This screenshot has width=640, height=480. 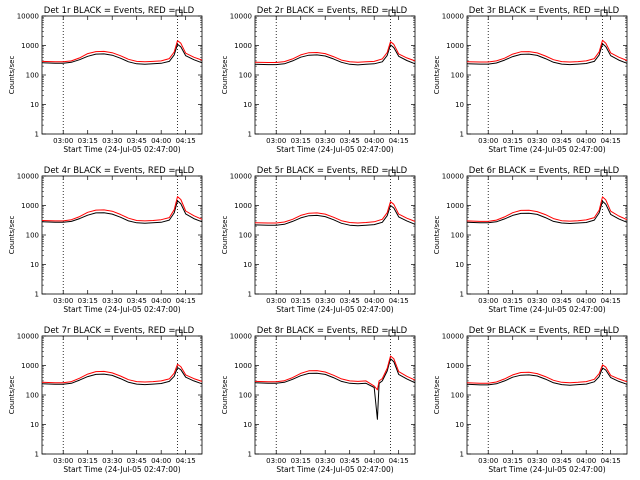 I want to click on chart-title: Det 6r BLACK = Events, RED = LLD, so click(x=544, y=171).